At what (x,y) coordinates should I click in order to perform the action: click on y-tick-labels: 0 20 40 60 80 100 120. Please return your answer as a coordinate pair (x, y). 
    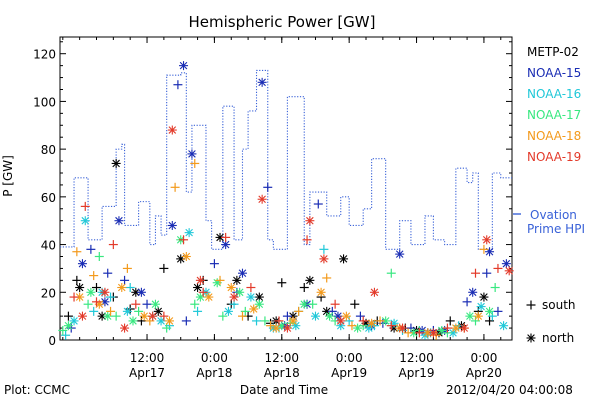
    Looking at the image, I should click on (44, 198).